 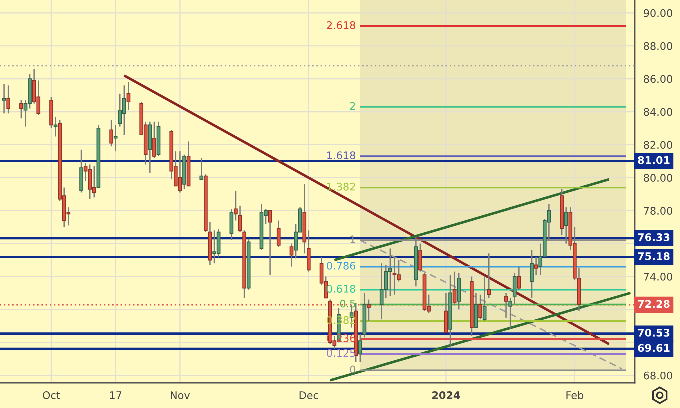 What do you see at coordinates (341, 266) in the screenshot?
I see `series-label: 0.786` at bounding box center [341, 266].